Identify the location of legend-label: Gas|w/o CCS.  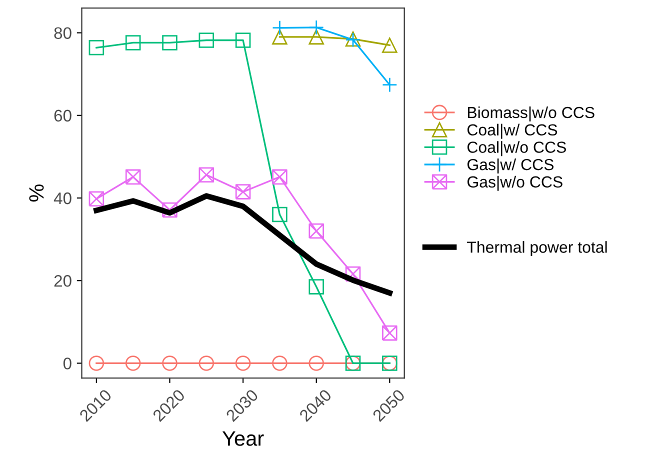
(514, 183).